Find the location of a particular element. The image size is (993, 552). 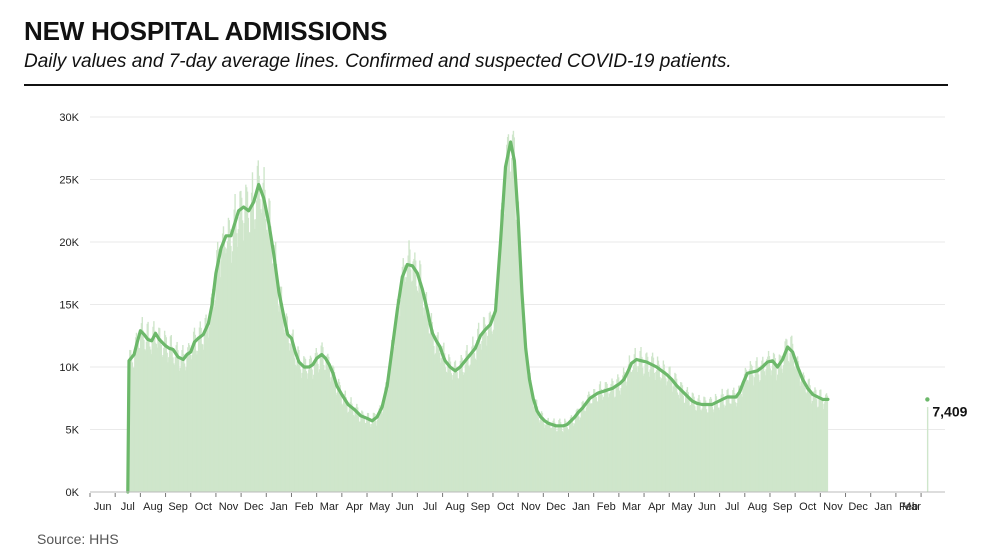

x-tick-label: Jul is located at coordinates (732, 507).